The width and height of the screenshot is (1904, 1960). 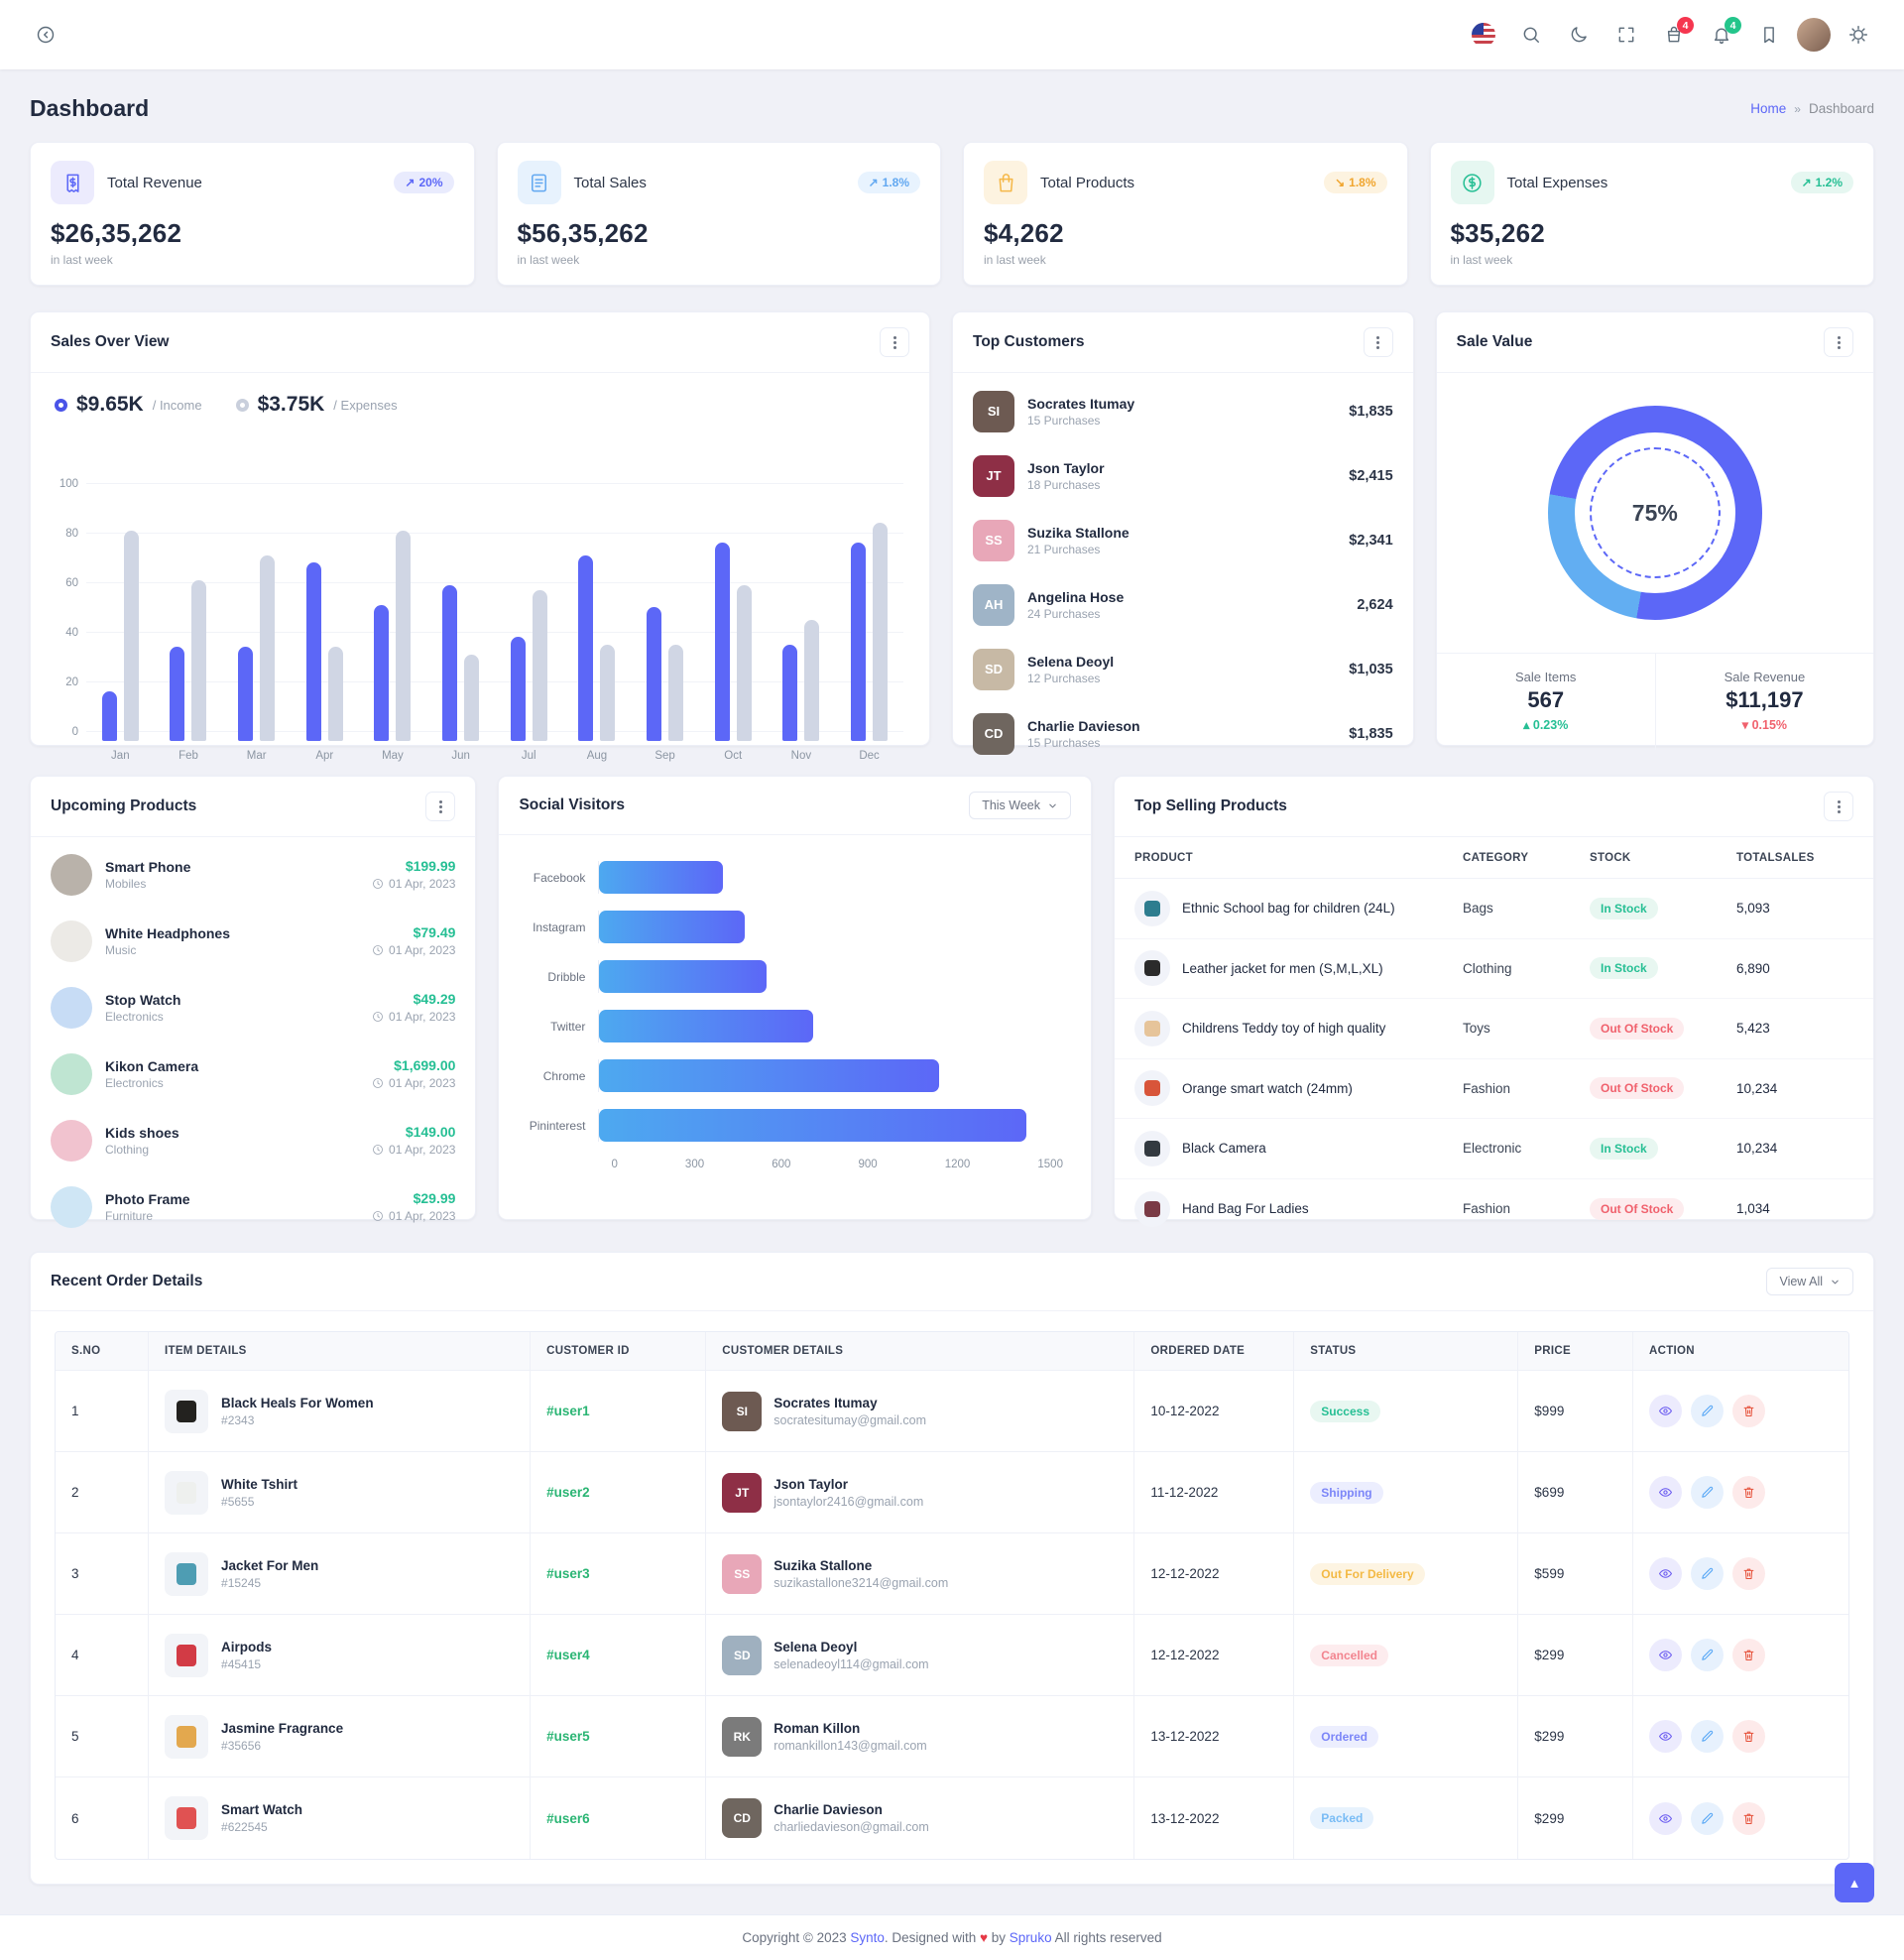 What do you see at coordinates (134, 1082) in the screenshot?
I see `product-category: Electronics` at bounding box center [134, 1082].